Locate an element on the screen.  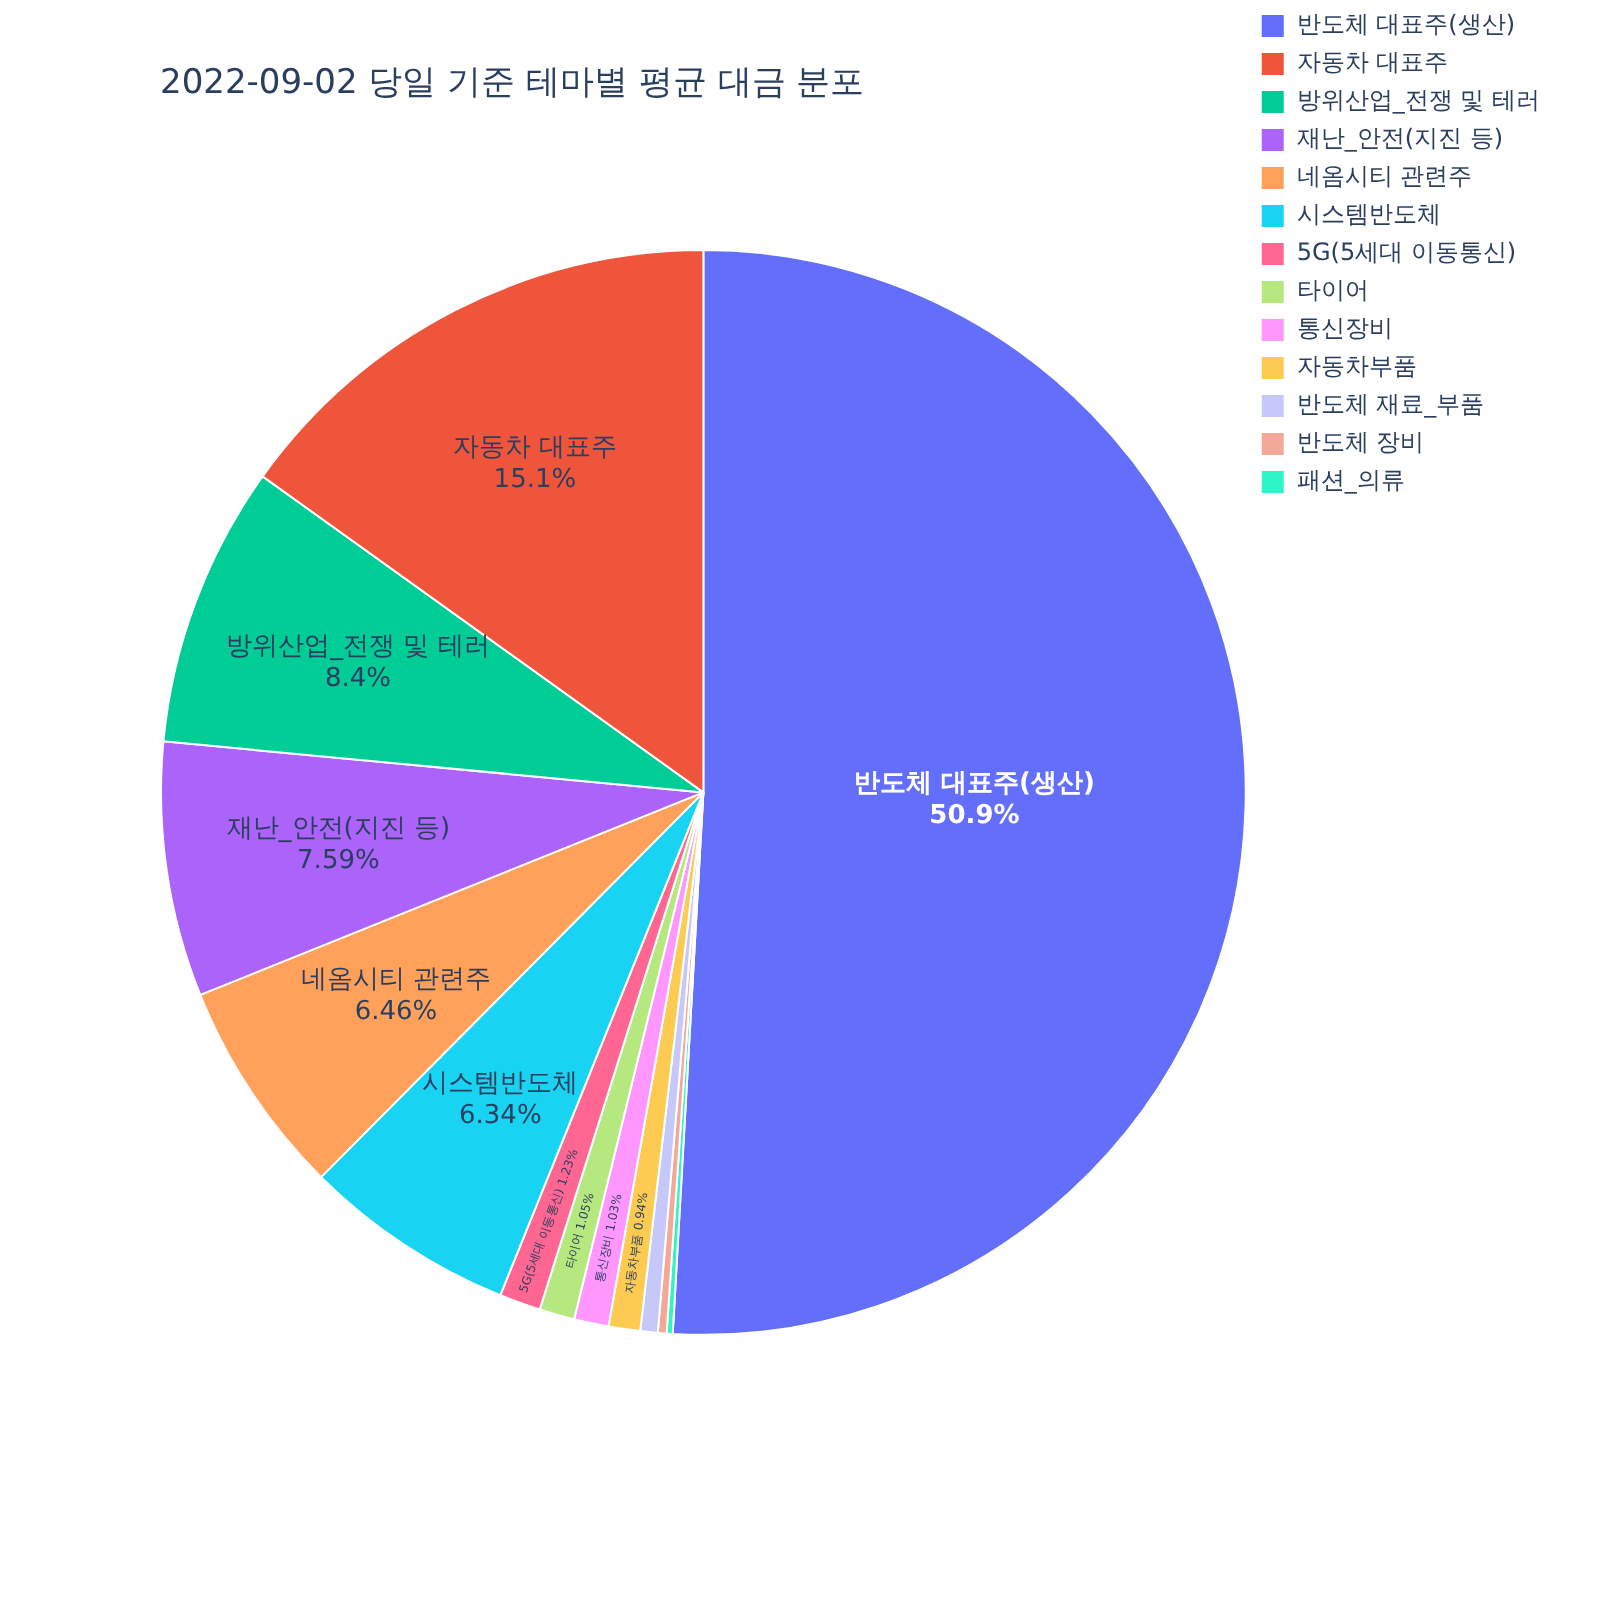
legend-label: 5G(5세대 이동통신) is located at coordinates (1406, 252).